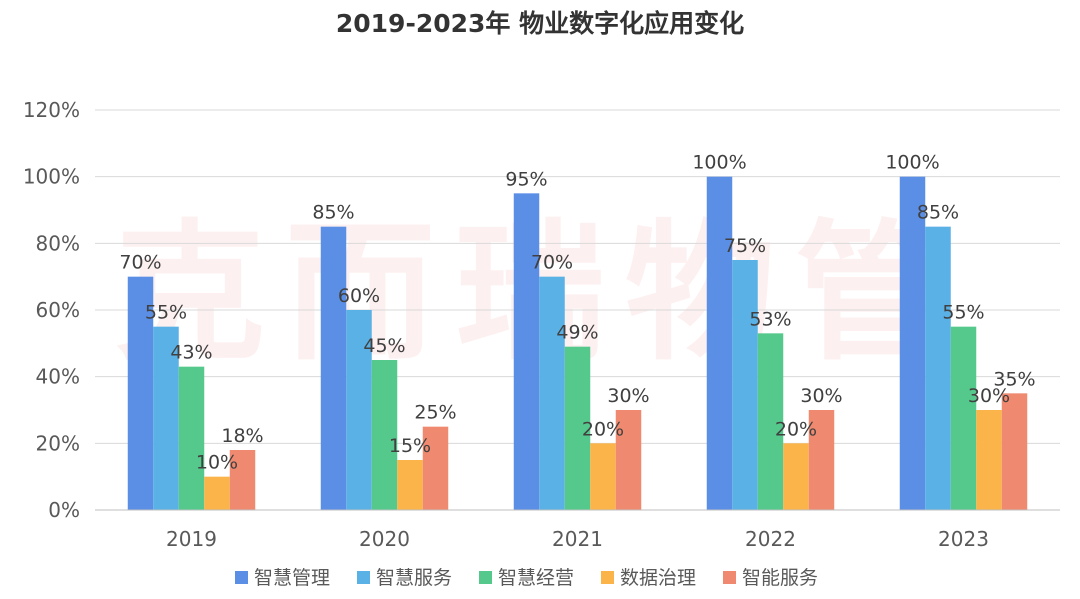 Image resolution: width=1080 pixels, height=599 pixels. I want to click on legend-label: 智能服务, so click(780, 578).